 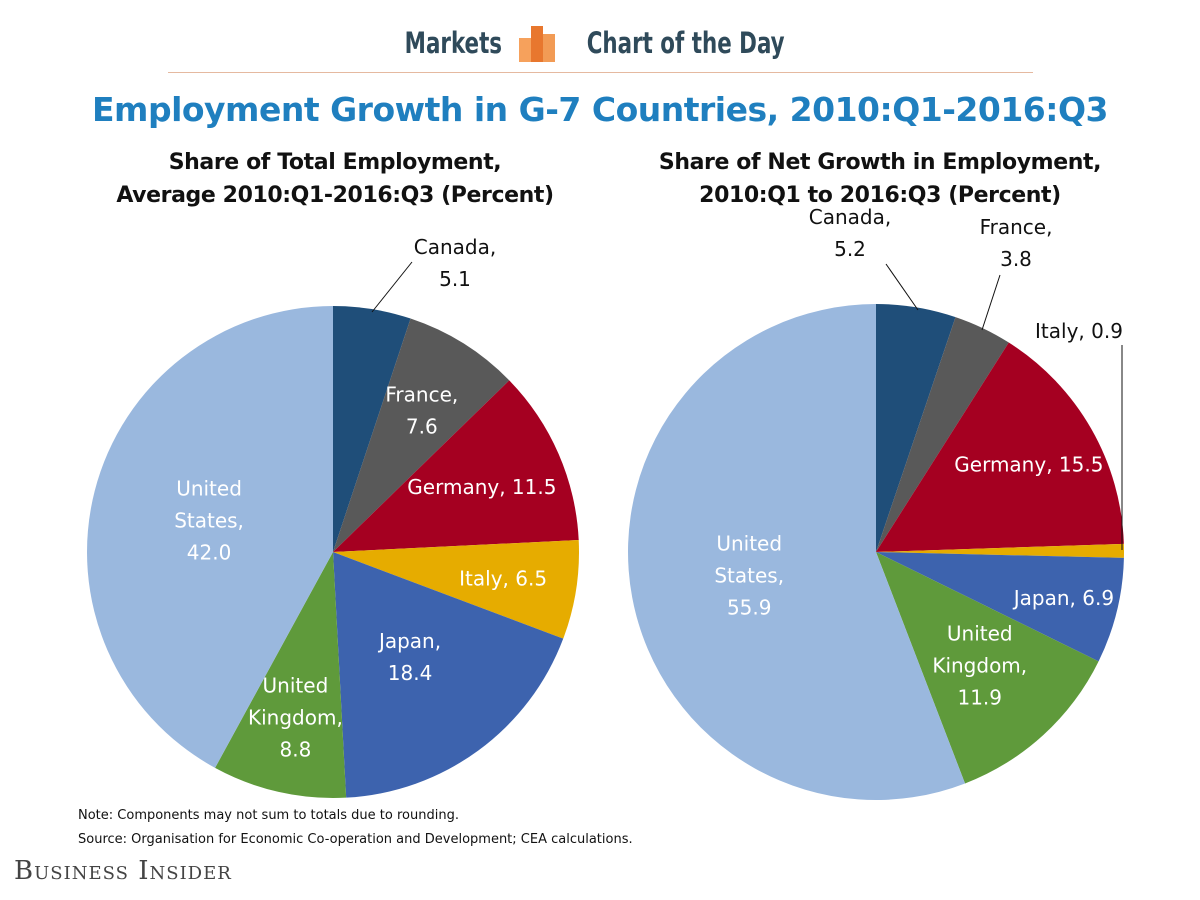 What do you see at coordinates (979, 697) in the screenshot?
I see `right-label-line-united-kingdom-2: 11.9` at bounding box center [979, 697].